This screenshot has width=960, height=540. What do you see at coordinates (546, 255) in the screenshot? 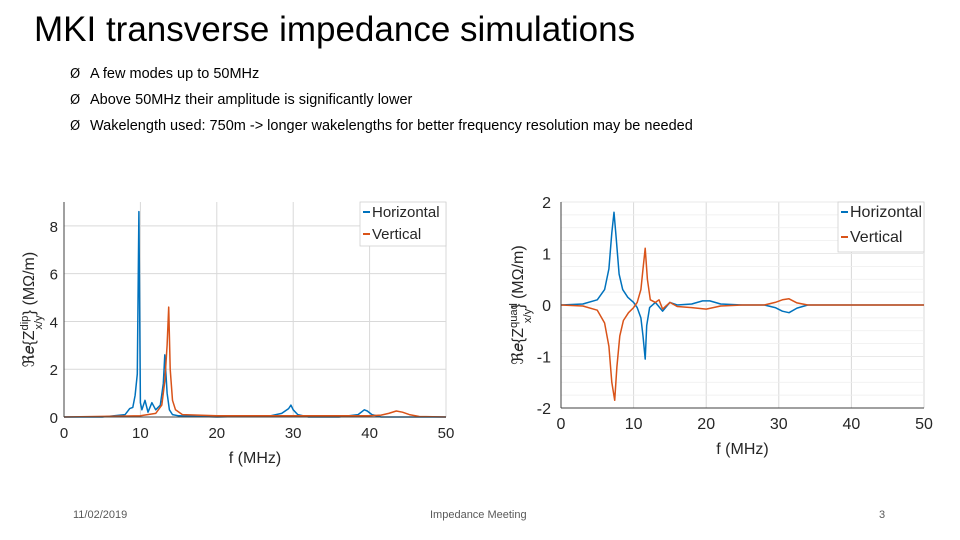
I see `y-tick-label: 1` at bounding box center [546, 255].